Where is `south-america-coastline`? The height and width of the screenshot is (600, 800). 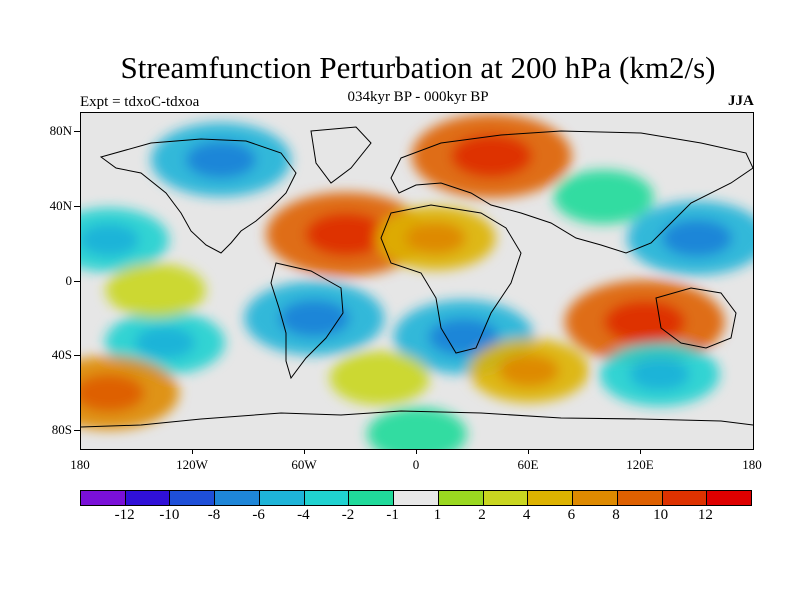
south-america-coastline is located at coordinates (307, 321).